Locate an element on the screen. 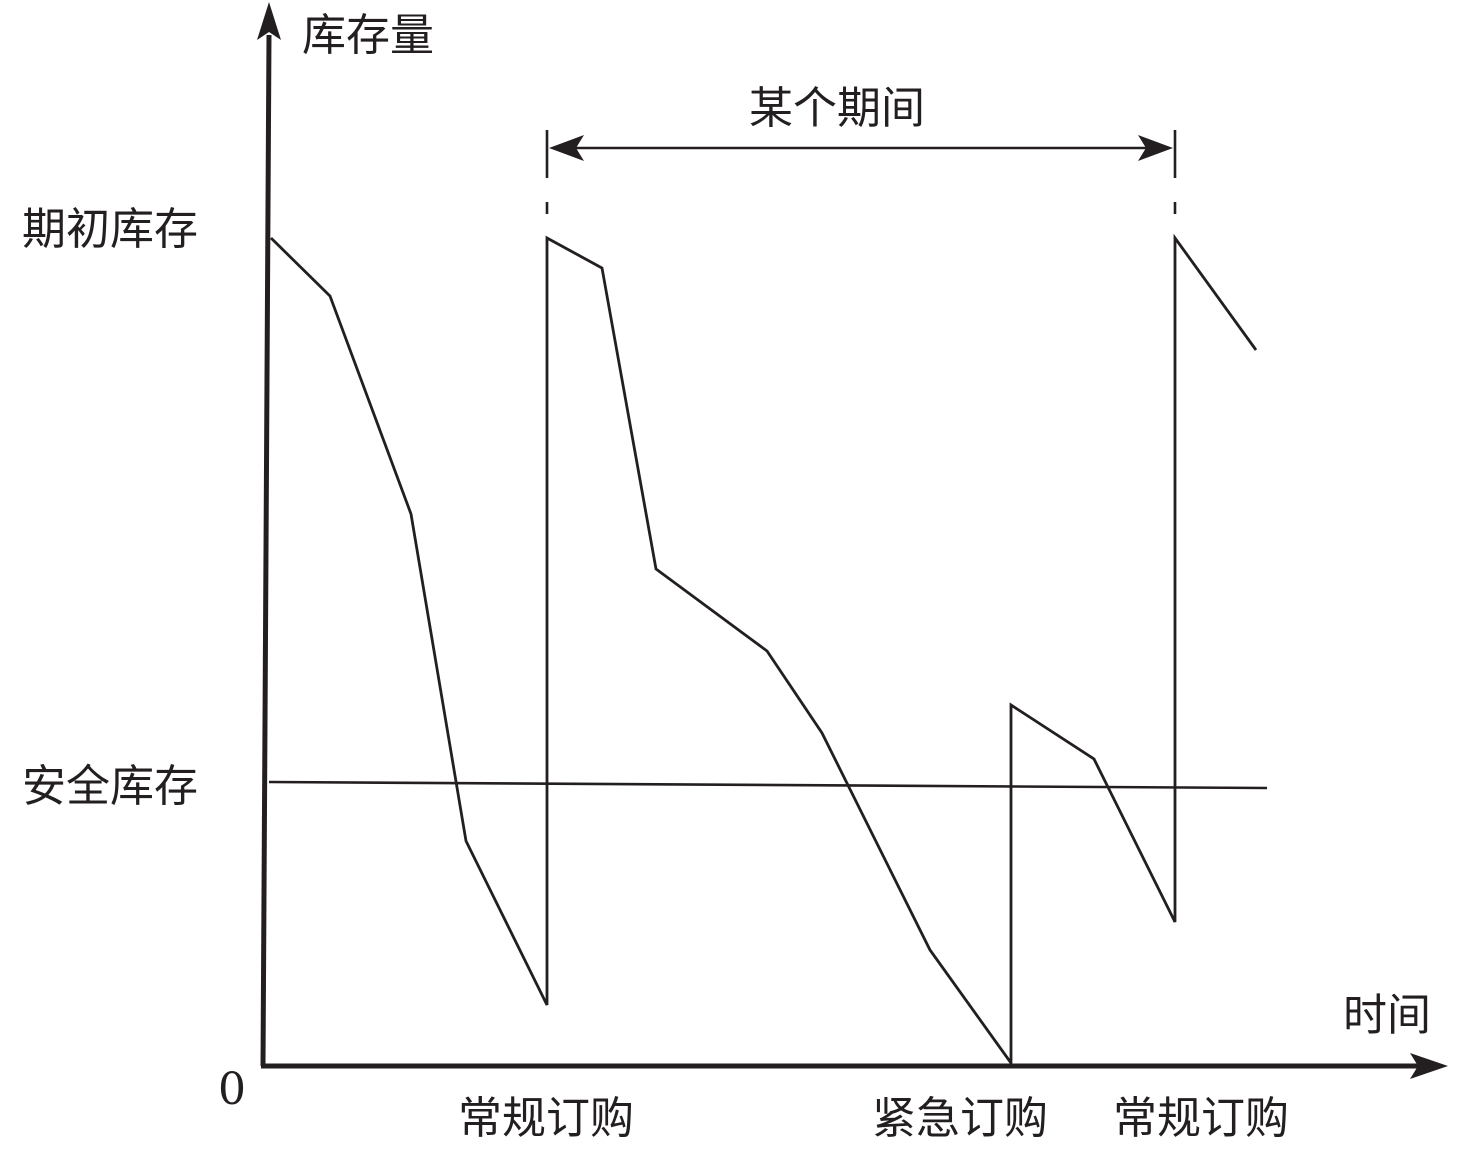  period-arrow-left is located at coordinates (566, 148).